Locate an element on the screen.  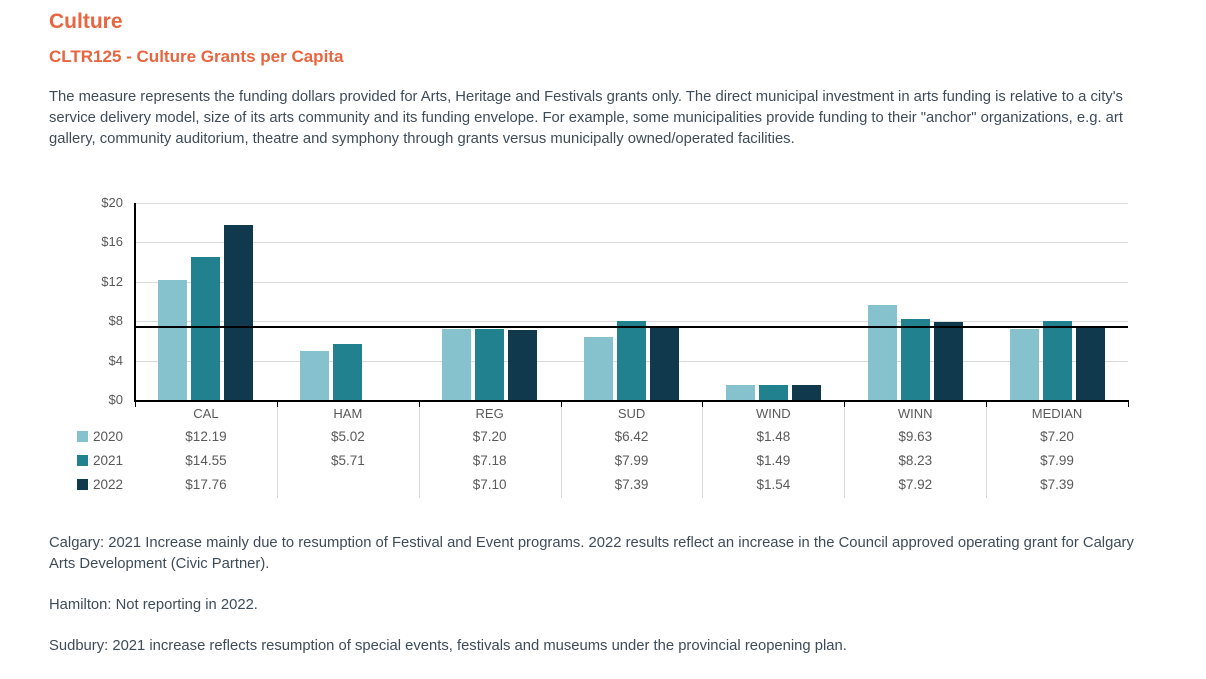
bar-wind-2022 is located at coordinates (806, 392).